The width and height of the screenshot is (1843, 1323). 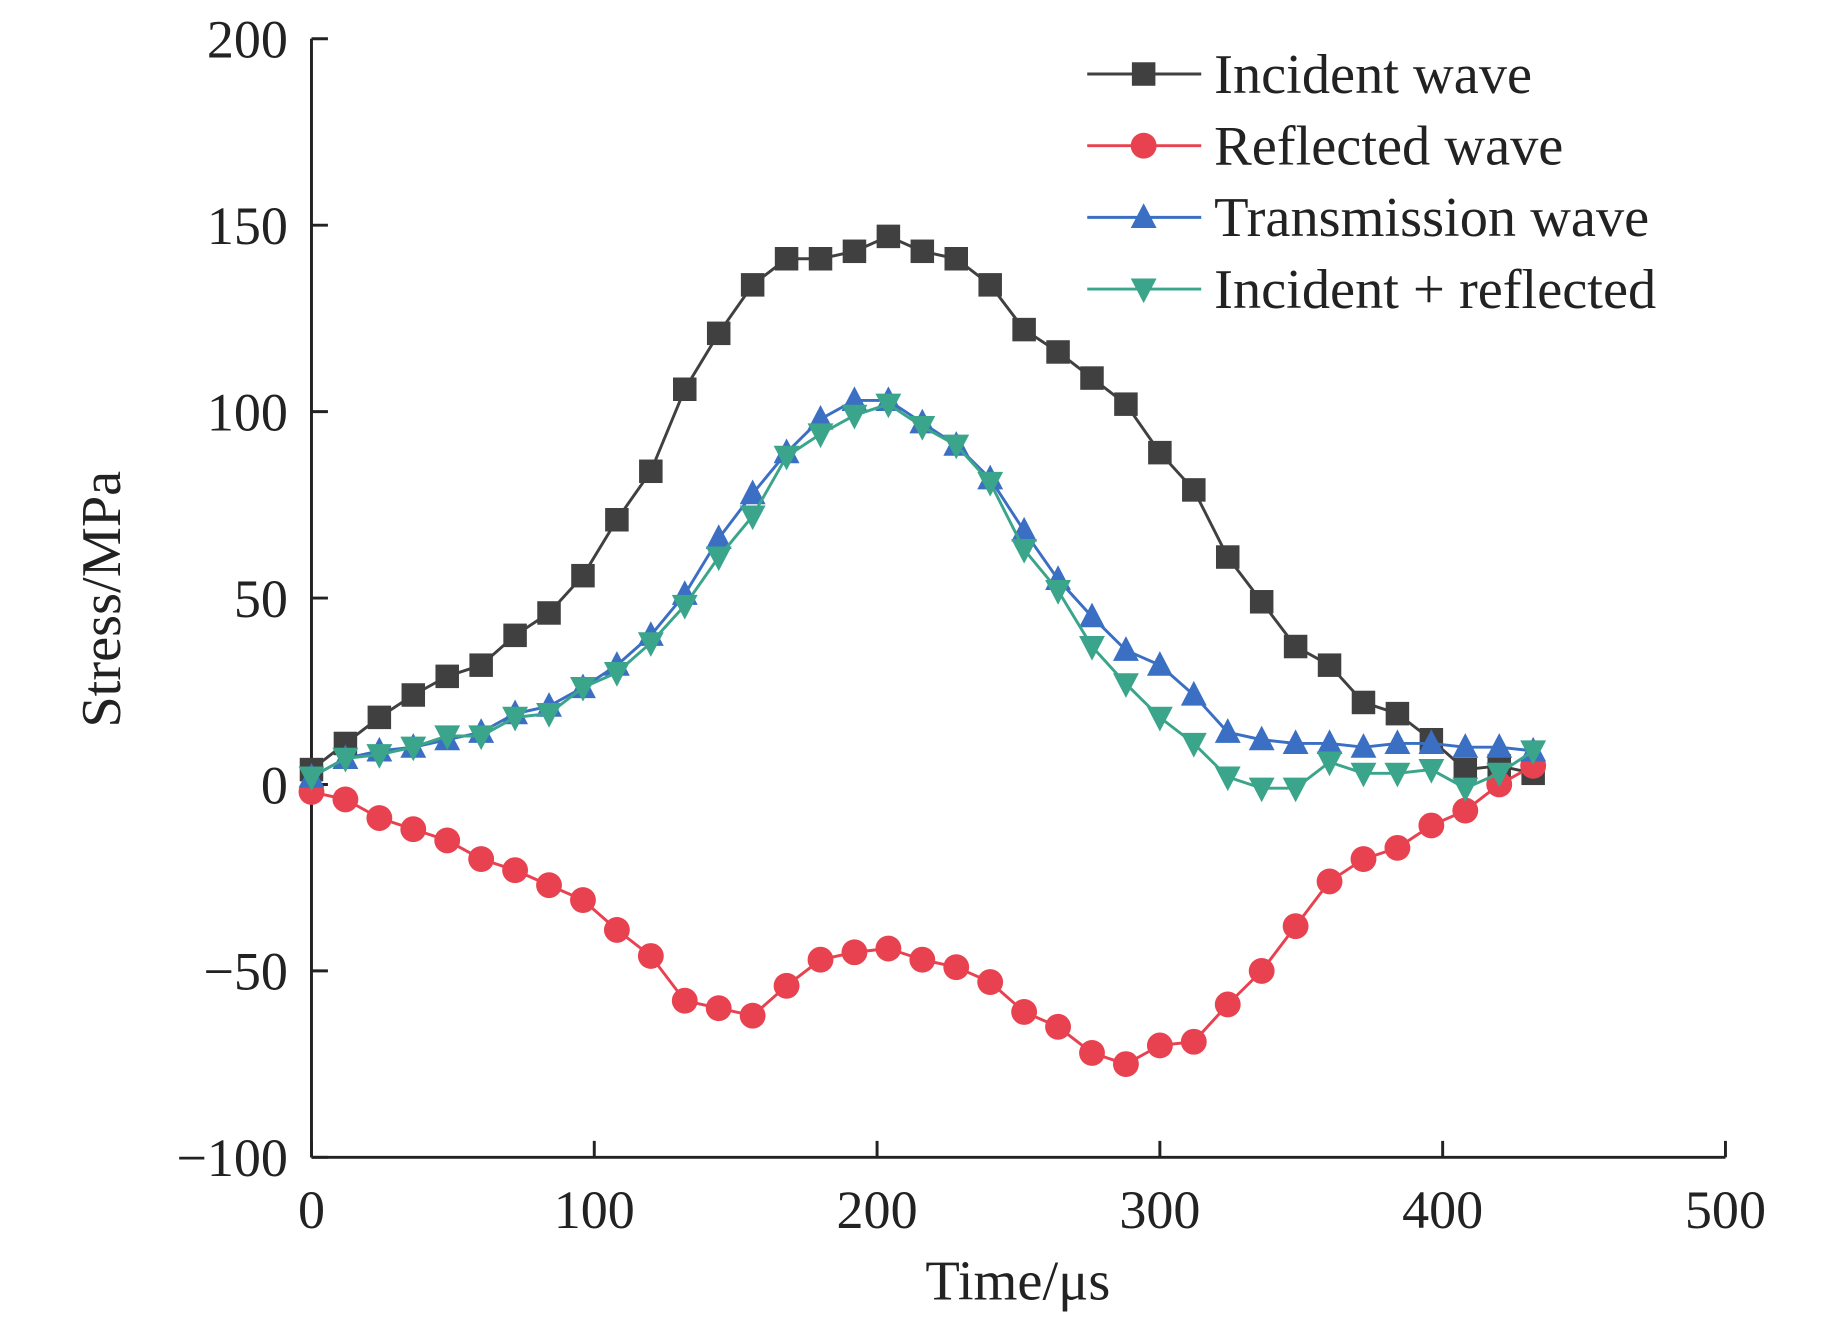 I want to click on y-tick-label: 150, so click(x=247, y=226).